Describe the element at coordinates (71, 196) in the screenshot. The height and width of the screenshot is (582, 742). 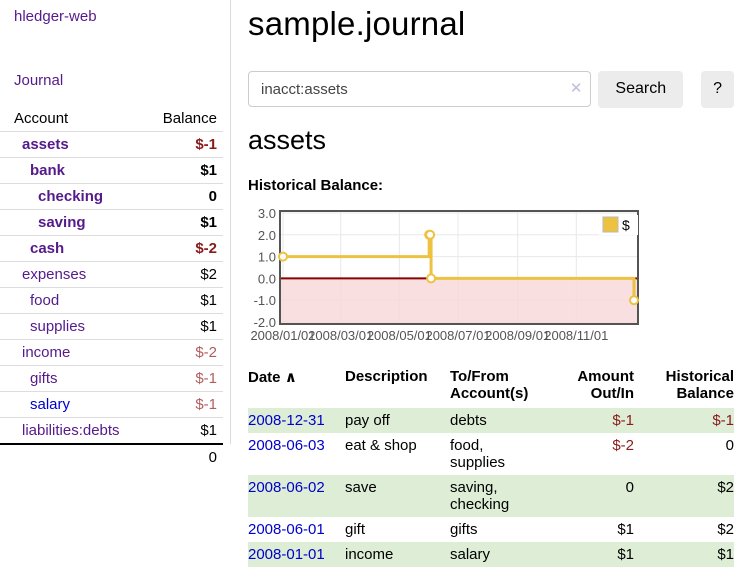
I see `account-link-checking: checking` at that location.